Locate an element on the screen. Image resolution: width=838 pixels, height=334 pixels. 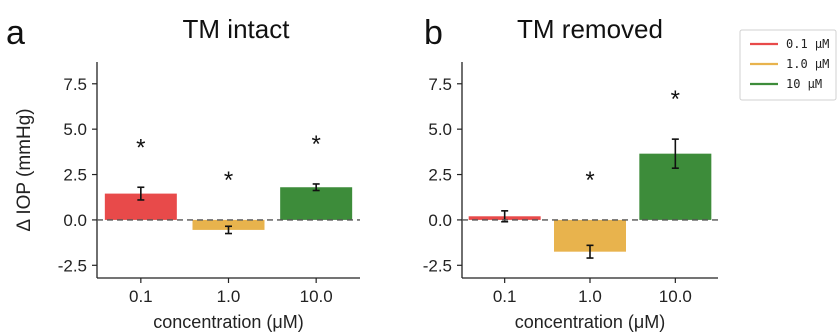
panel-a-y-tick-label: 7.5 is located at coordinates (75, 84).